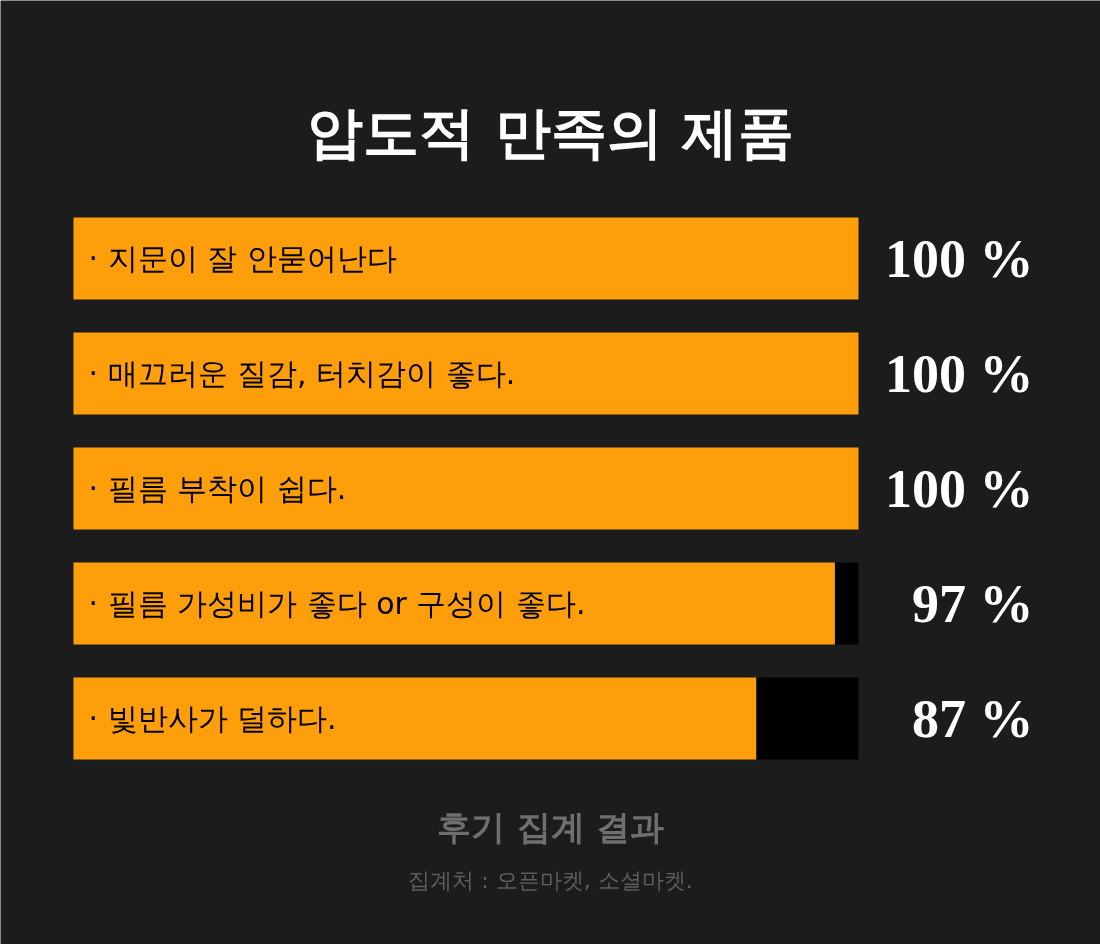  What do you see at coordinates (302, 373) in the screenshot?
I see `y-tick-label: · 매끄러운 질감, 터치감이 좋다.` at bounding box center [302, 373].